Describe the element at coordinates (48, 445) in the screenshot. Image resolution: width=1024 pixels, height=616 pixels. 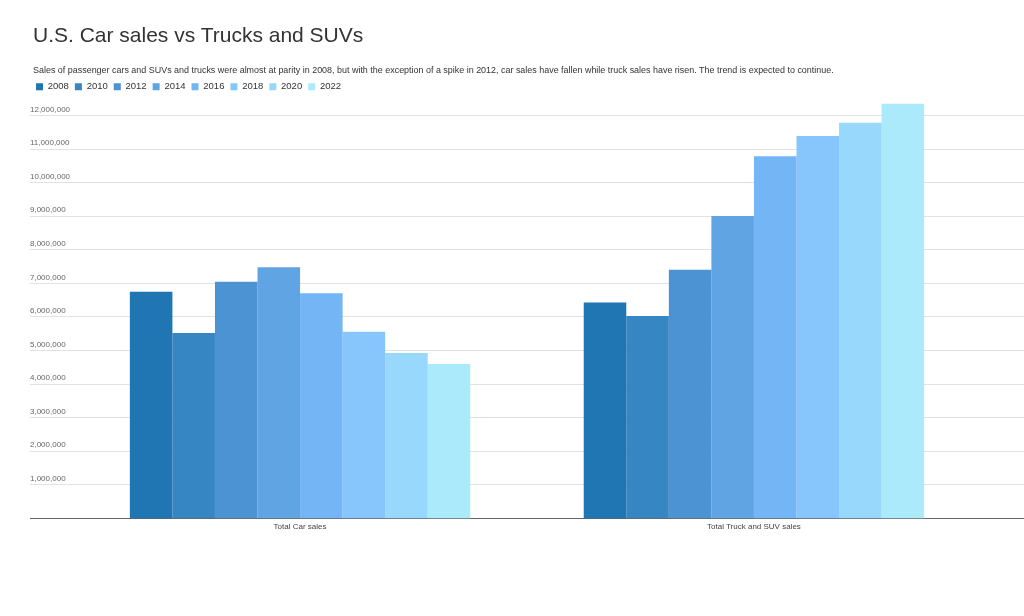
I see `y-tick-label: 2,000,000` at that location.